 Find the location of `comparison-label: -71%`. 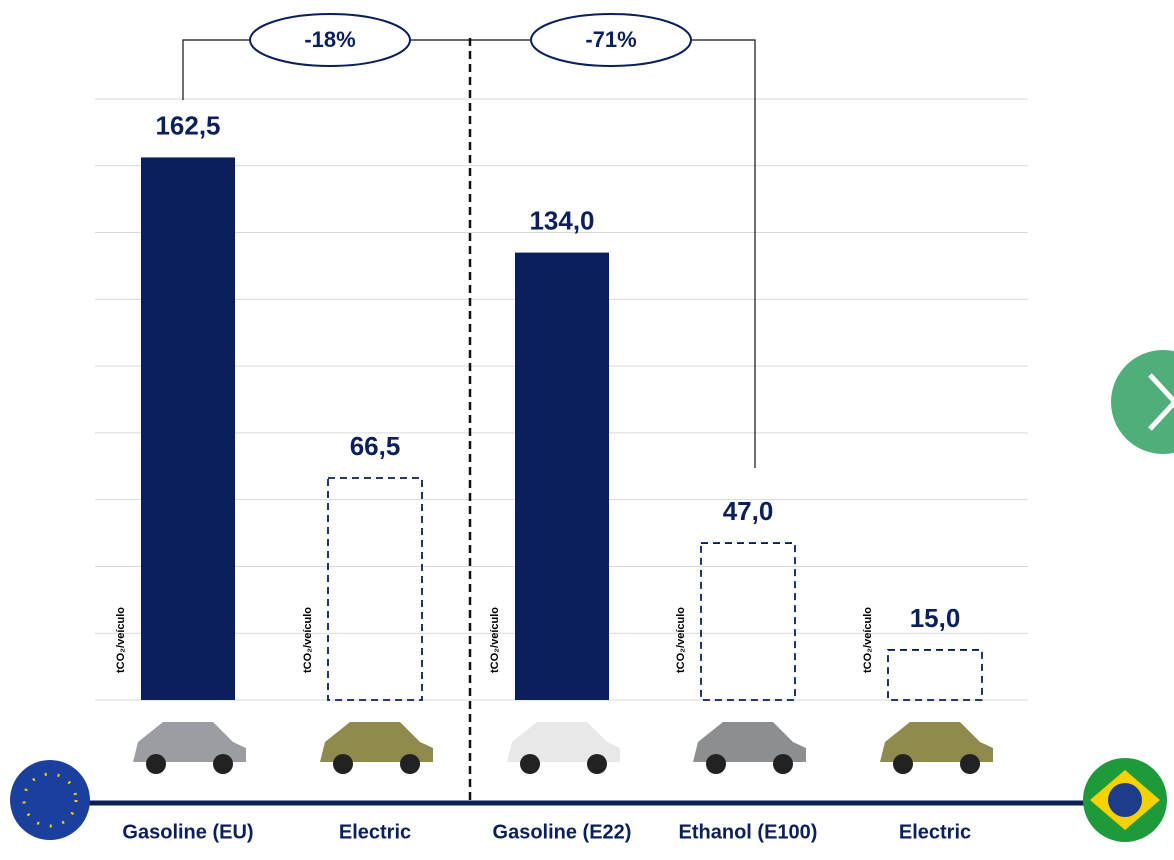

comparison-label: -71% is located at coordinates (610, 39).